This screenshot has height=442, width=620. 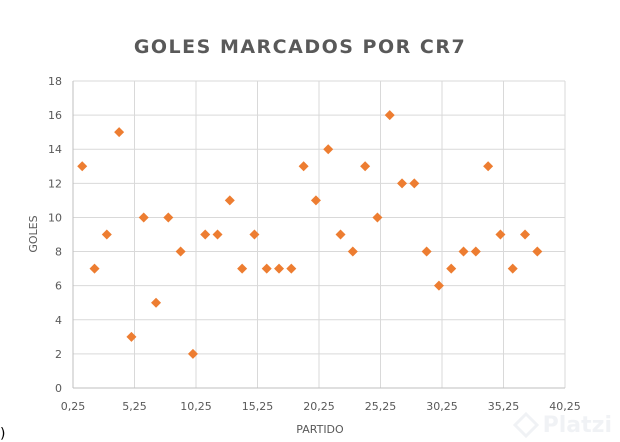 What do you see at coordinates (58, 286) in the screenshot?
I see `y-tick-label: 6` at bounding box center [58, 286].